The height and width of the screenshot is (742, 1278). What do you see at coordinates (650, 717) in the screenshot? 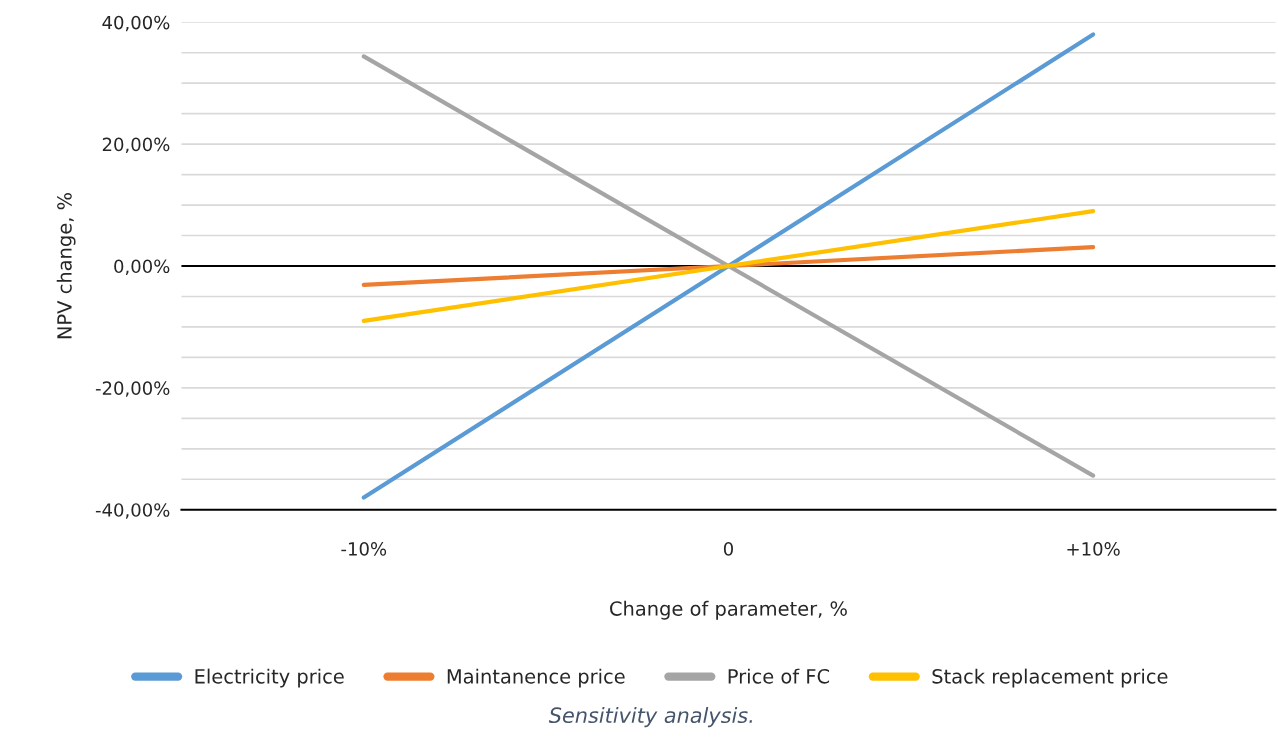
I see `text: Sensitivity analysis.` at bounding box center [650, 717].